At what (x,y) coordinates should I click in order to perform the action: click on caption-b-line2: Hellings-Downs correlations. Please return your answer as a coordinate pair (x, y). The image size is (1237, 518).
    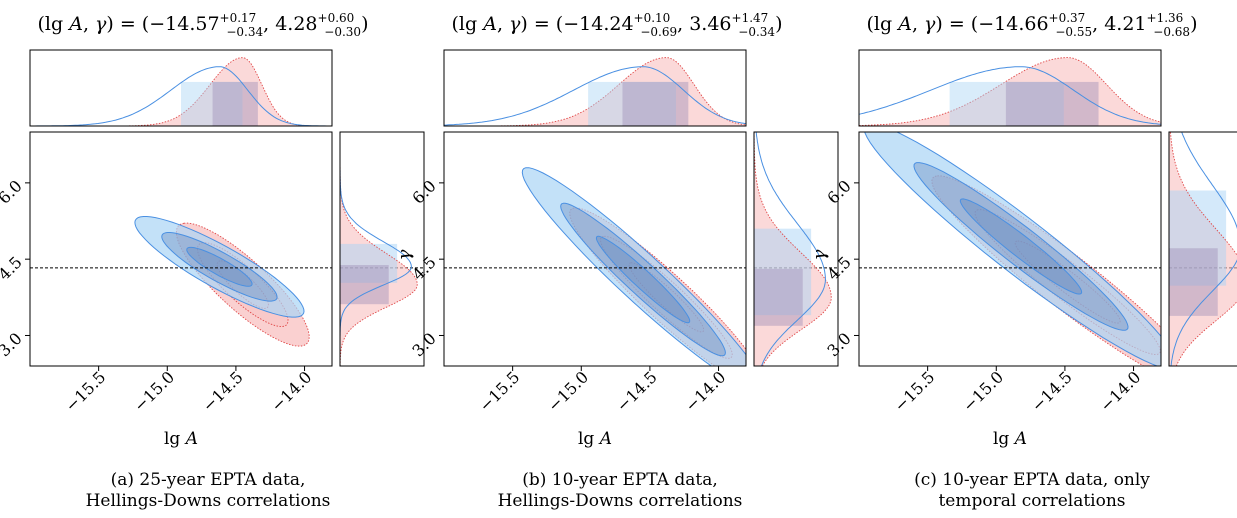
    Looking at the image, I should click on (620, 501).